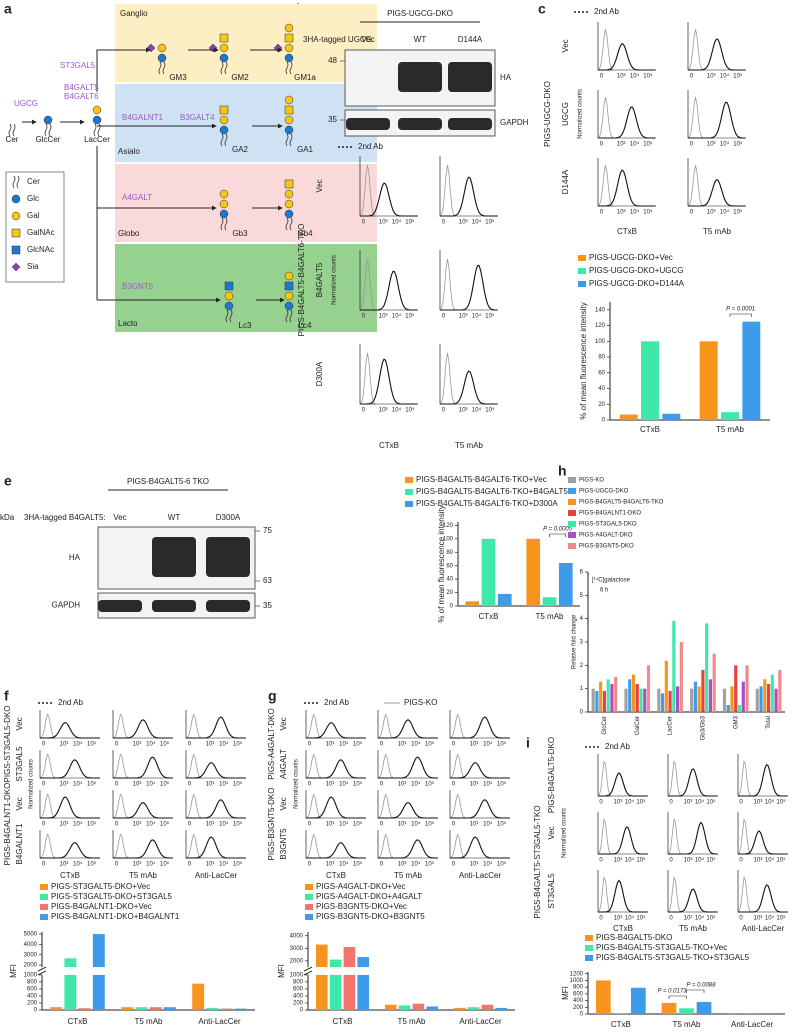 The height and width of the screenshot is (1034, 793). I want to click on series-band, so click(246, 203).